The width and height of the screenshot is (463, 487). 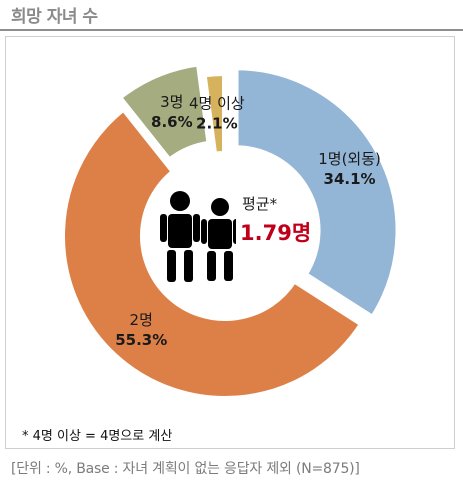 I want to click on average-label: 평균*, so click(x=260, y=204).